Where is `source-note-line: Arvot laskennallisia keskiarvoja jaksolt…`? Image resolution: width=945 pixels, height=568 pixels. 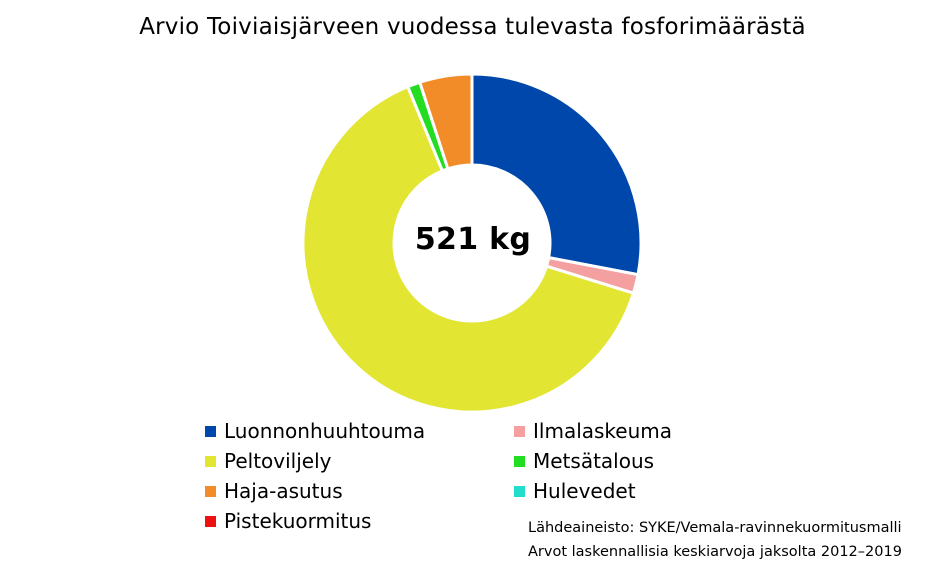 source-note-line: Arvot laskennallisia keskiarvoja jaksolt… is located at coordinates (715, 552).